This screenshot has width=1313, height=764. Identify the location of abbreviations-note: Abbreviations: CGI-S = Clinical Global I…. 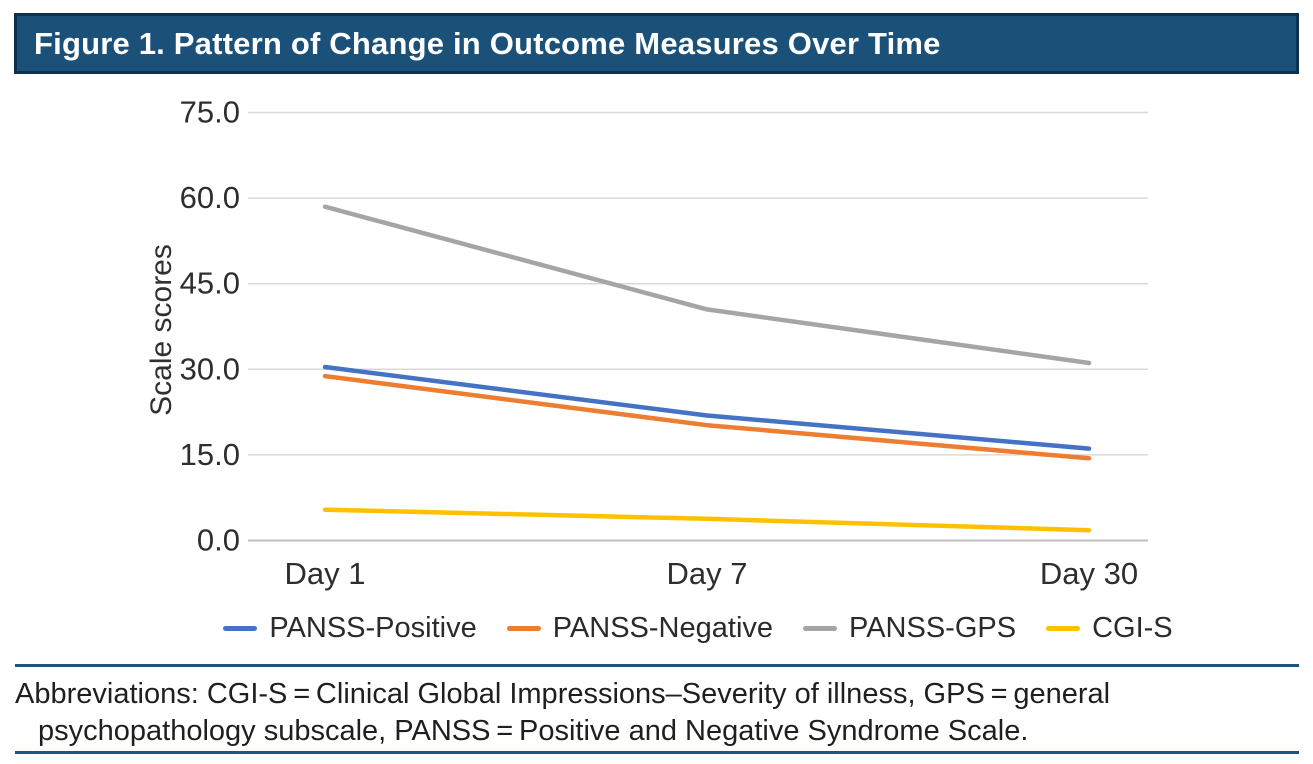
(657, 713).